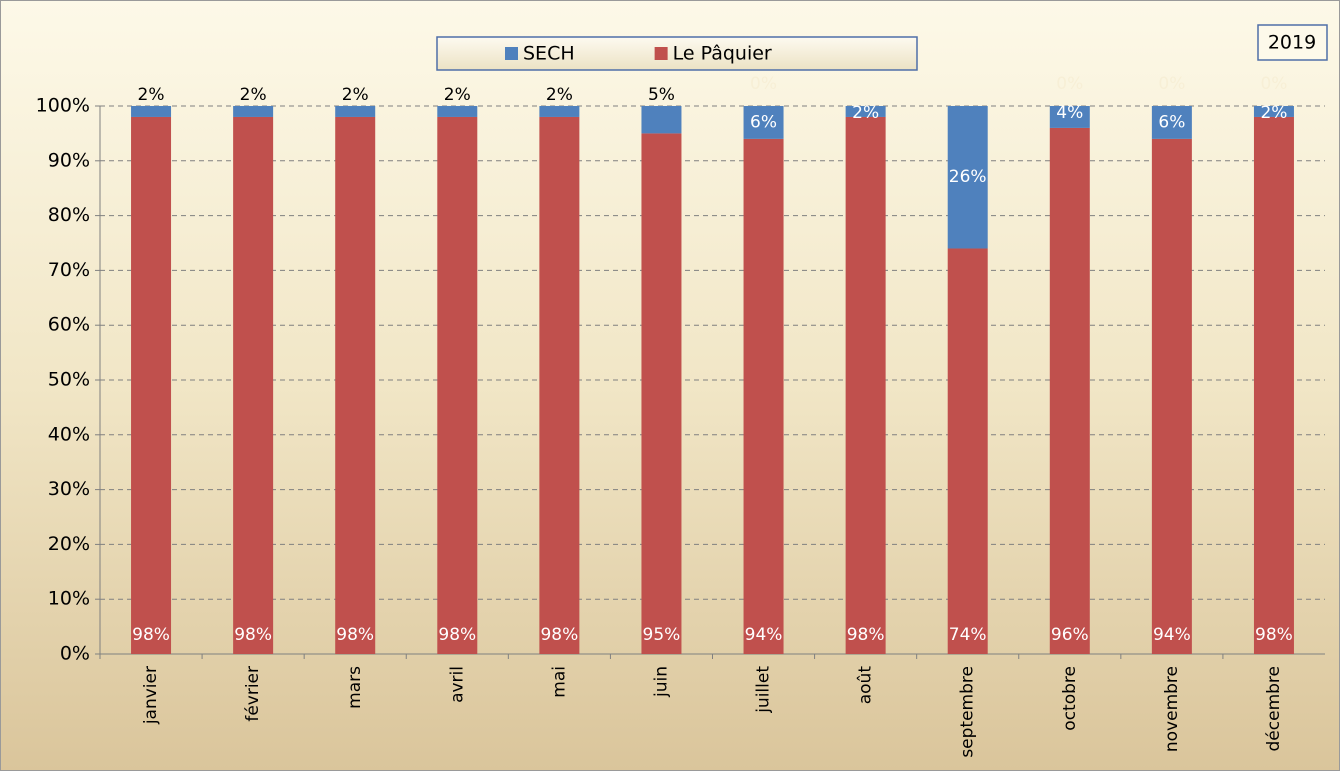  I want to click on data-label: 74%, so click(968, 635).